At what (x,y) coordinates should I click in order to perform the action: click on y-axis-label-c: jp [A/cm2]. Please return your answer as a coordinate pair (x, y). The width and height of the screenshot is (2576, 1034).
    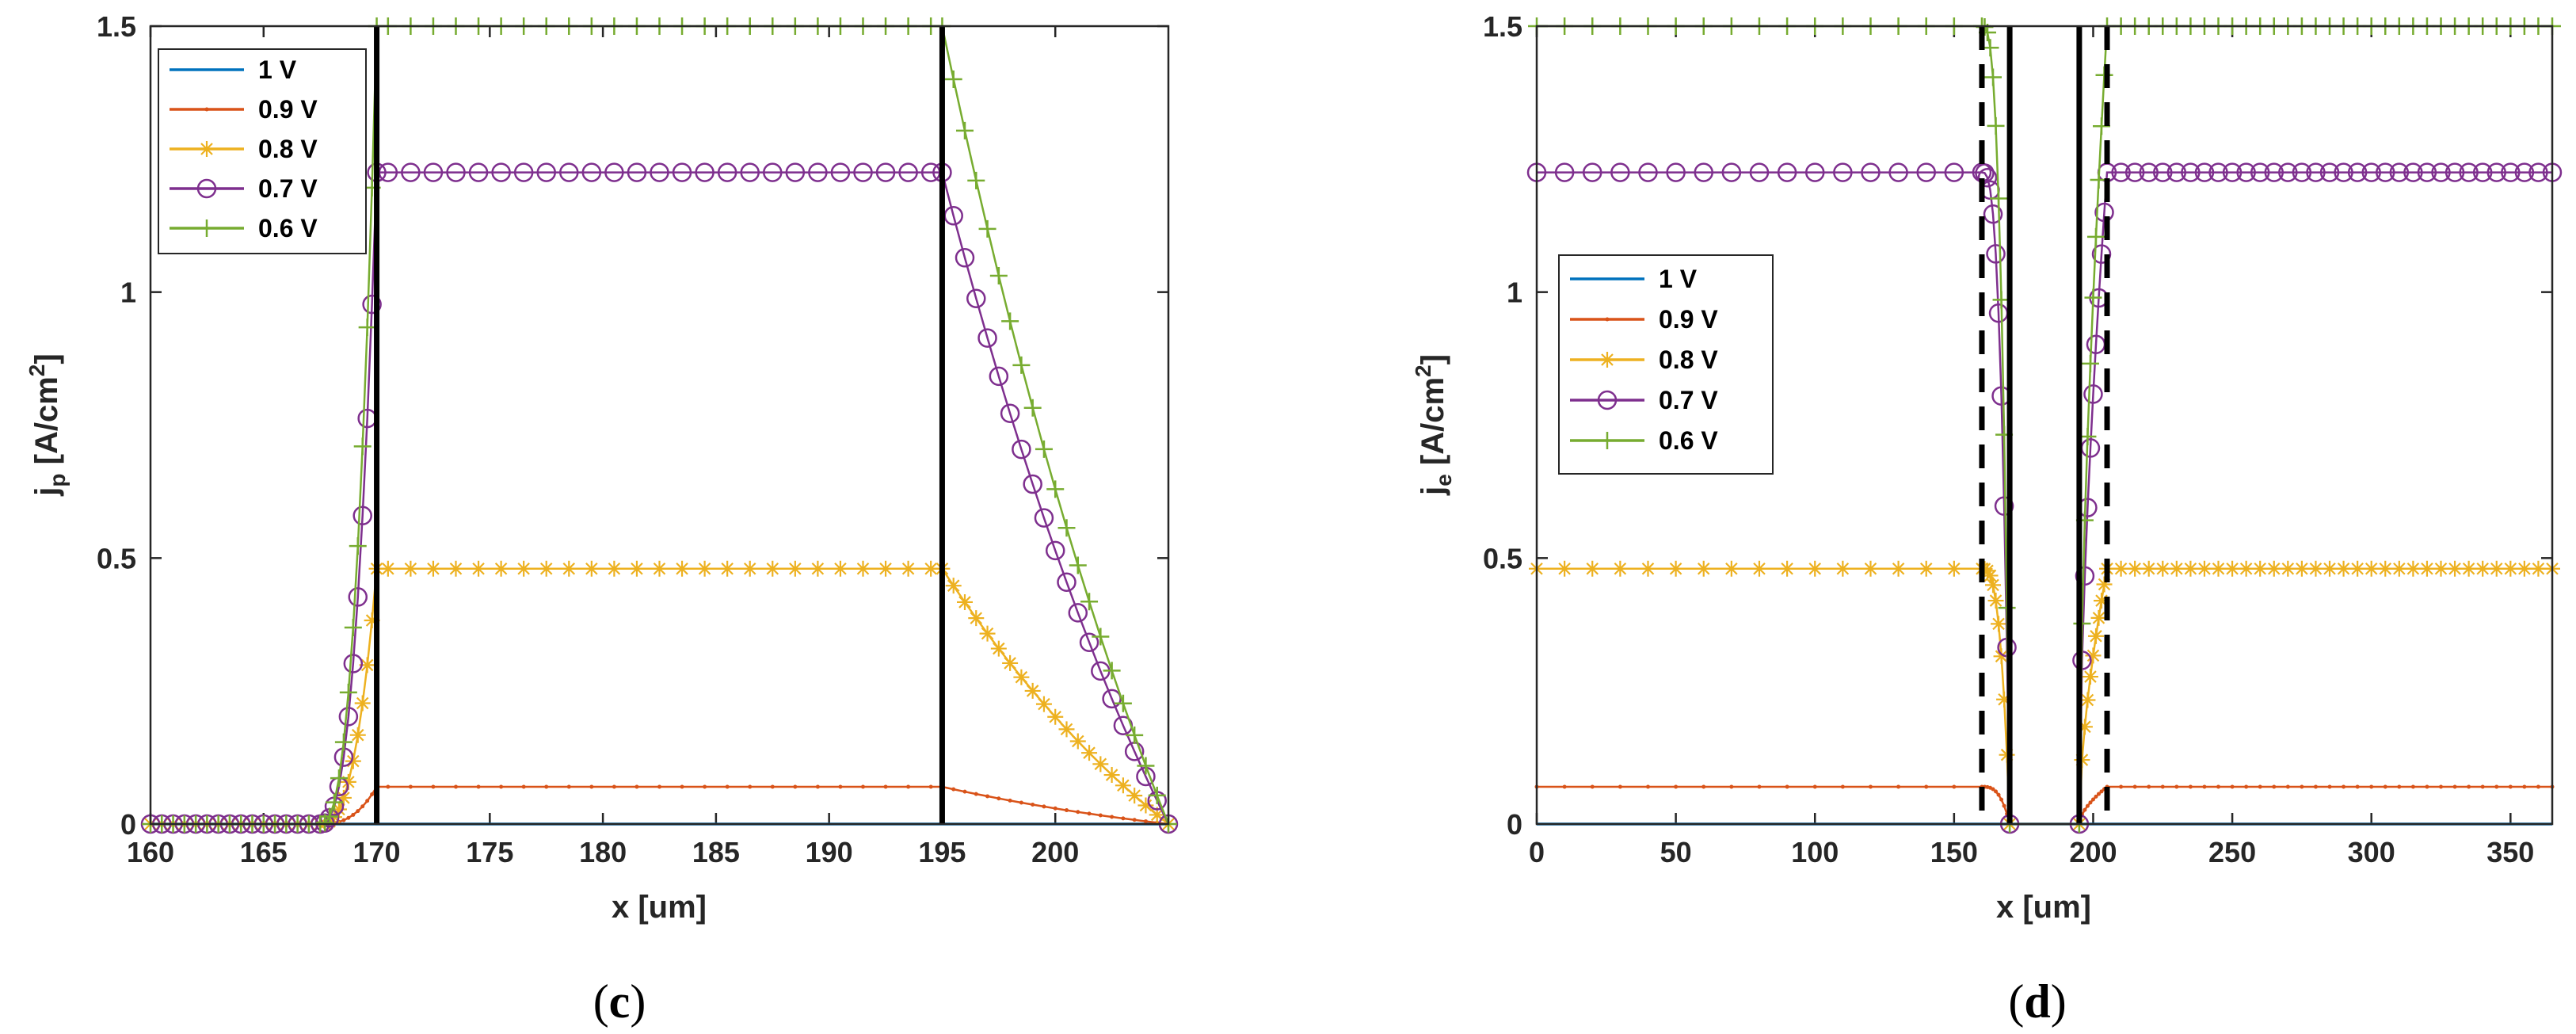
    Looking at the image, I should click on (48, 424).